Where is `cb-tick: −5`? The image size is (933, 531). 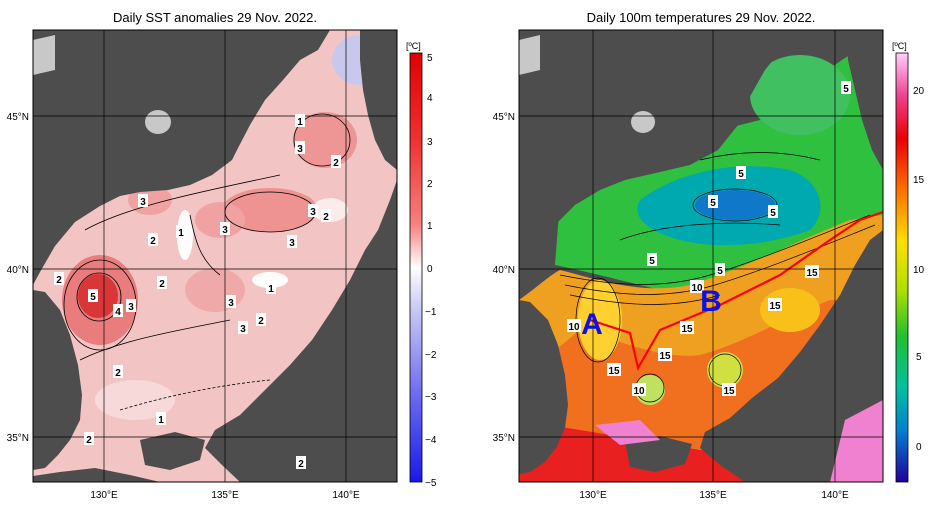 cb-tick: −5 is located at coordinates (431, 483).